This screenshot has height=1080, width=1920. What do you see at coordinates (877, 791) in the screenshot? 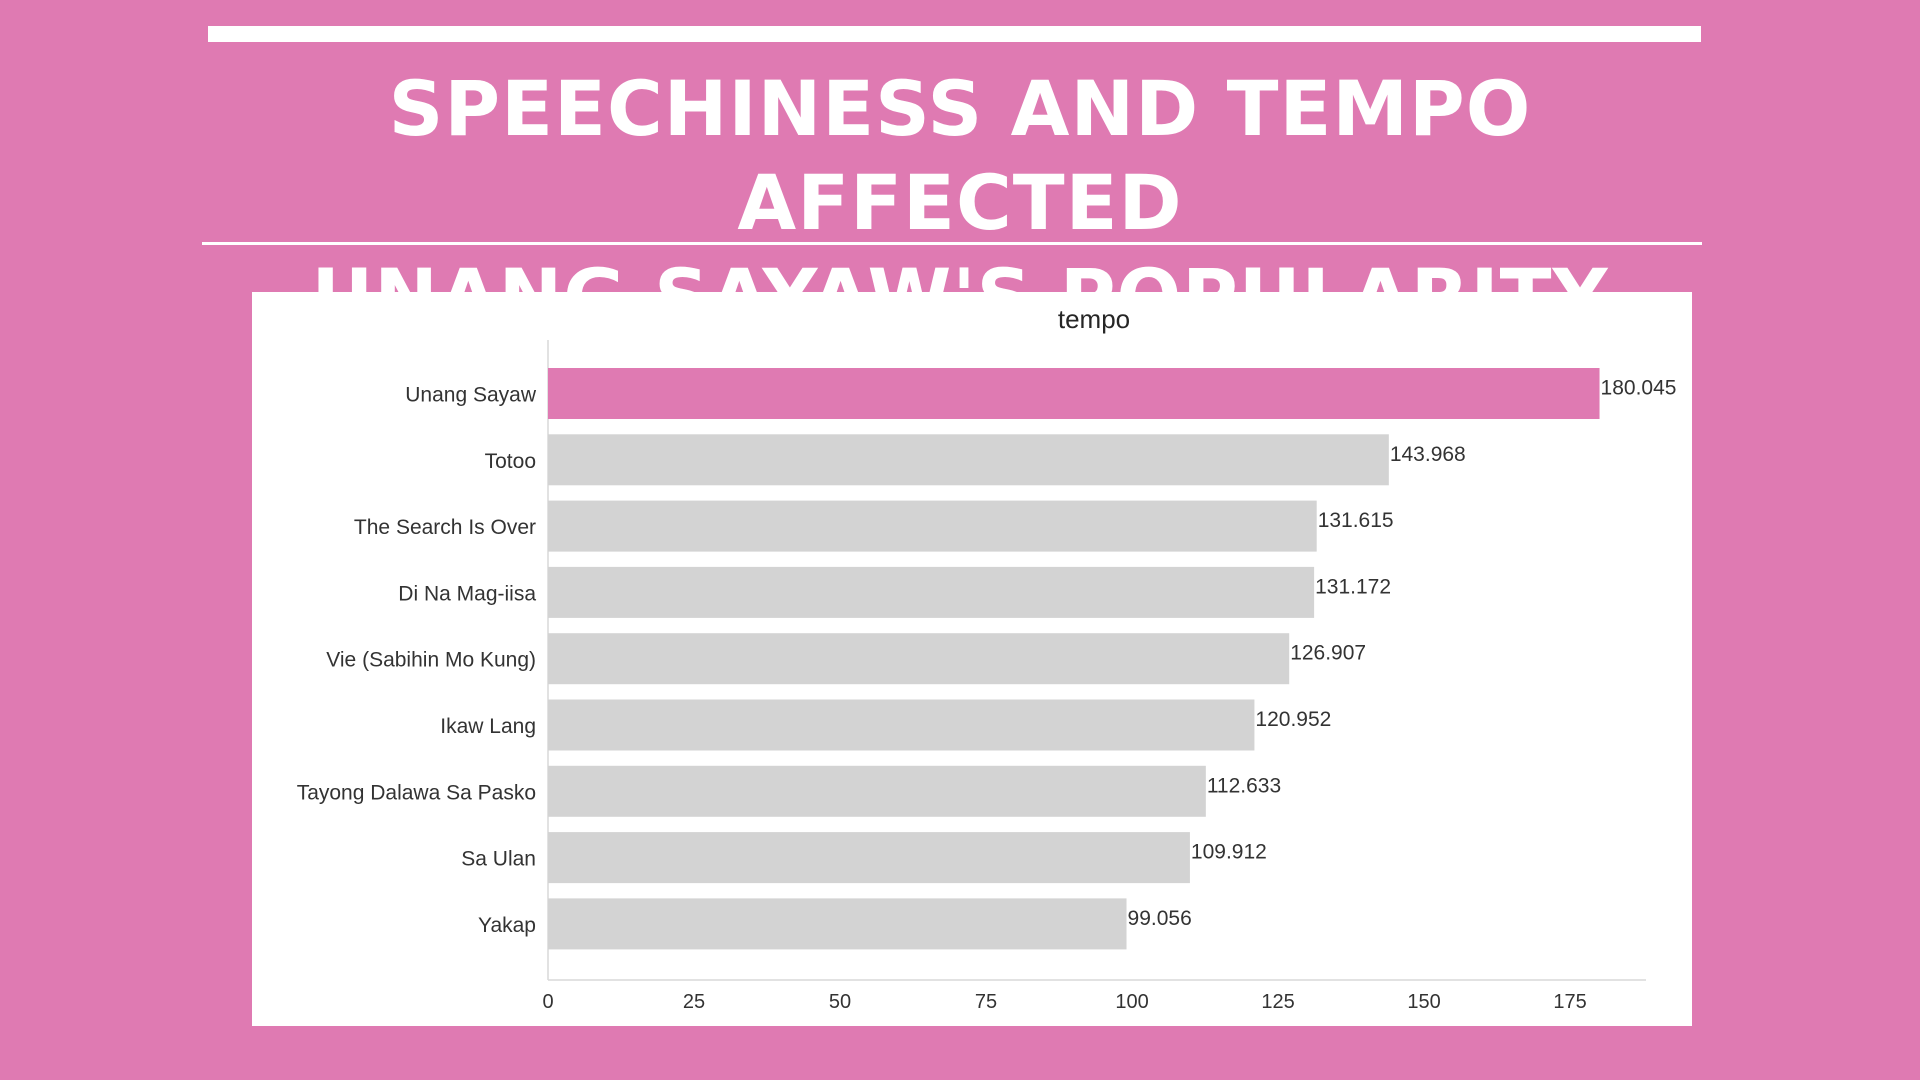
I see `bar-tayong-dalawa-sa-pasko` at bounding box center [877, 791].